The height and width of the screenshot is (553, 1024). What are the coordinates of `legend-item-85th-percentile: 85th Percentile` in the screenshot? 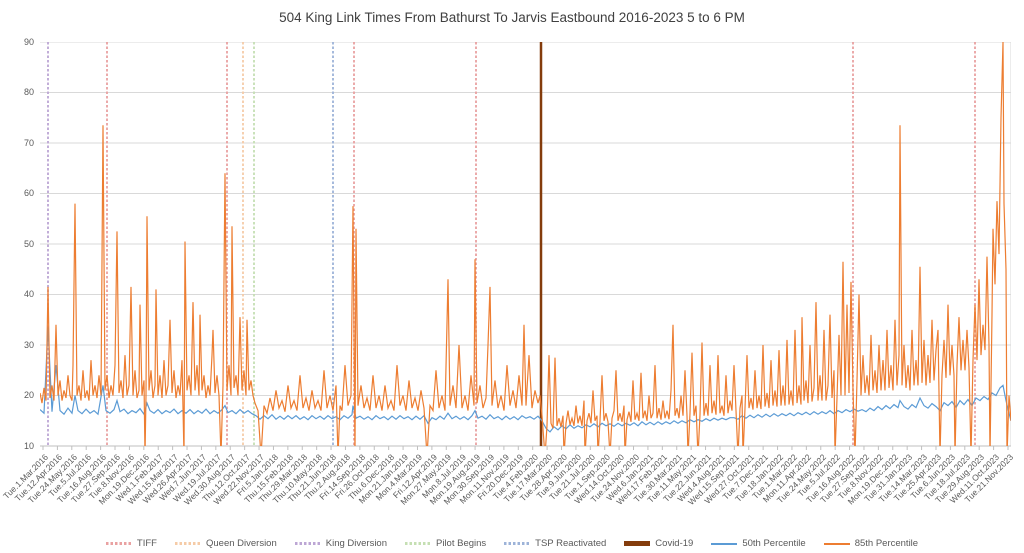 It's located at (871, 543).